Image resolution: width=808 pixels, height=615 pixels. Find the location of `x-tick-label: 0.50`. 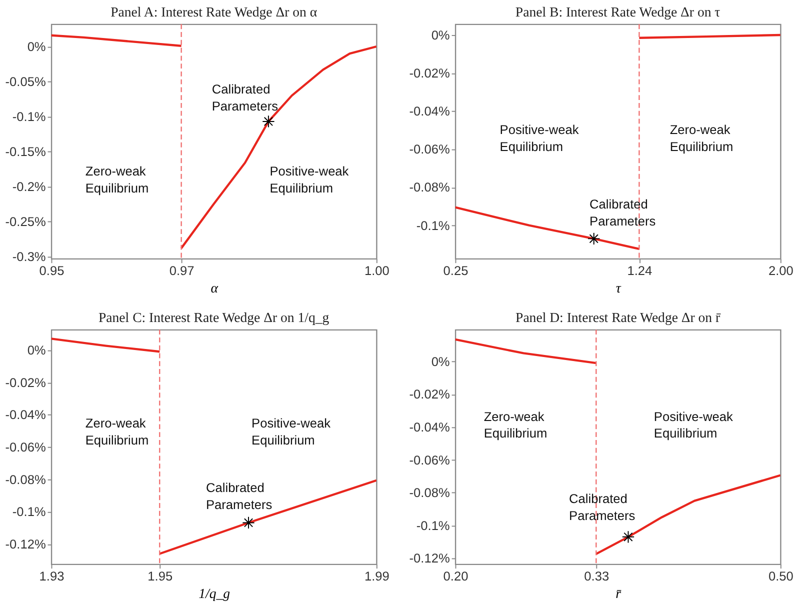

x-tick-label: 0.50 is located at coordinates (781, 576).